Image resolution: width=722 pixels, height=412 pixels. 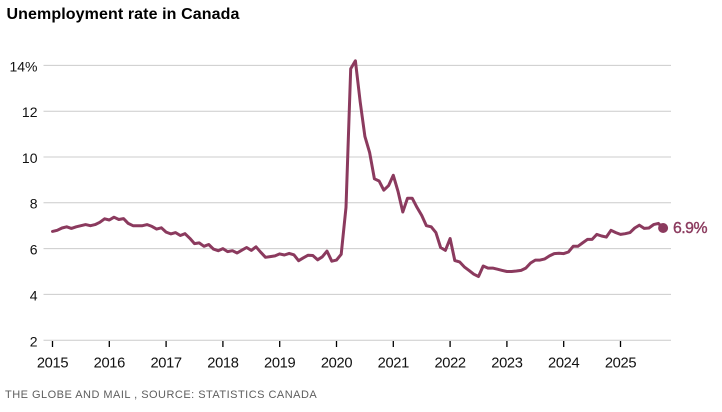 What do you see at coordinates (690, 228) in the screenshot?
I see `svg-text: 6.9%` at bounding box center [690, 228].